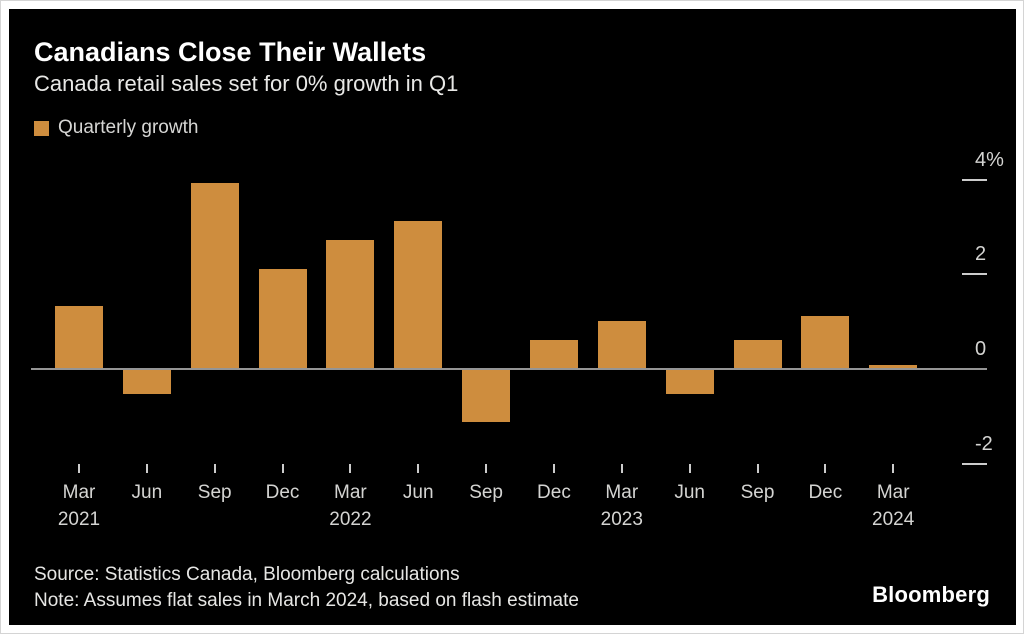  What do you see at coordinates (486, 396) in the screenshot?
I see `bar-sep-2022` at bounding box center [486, 396].